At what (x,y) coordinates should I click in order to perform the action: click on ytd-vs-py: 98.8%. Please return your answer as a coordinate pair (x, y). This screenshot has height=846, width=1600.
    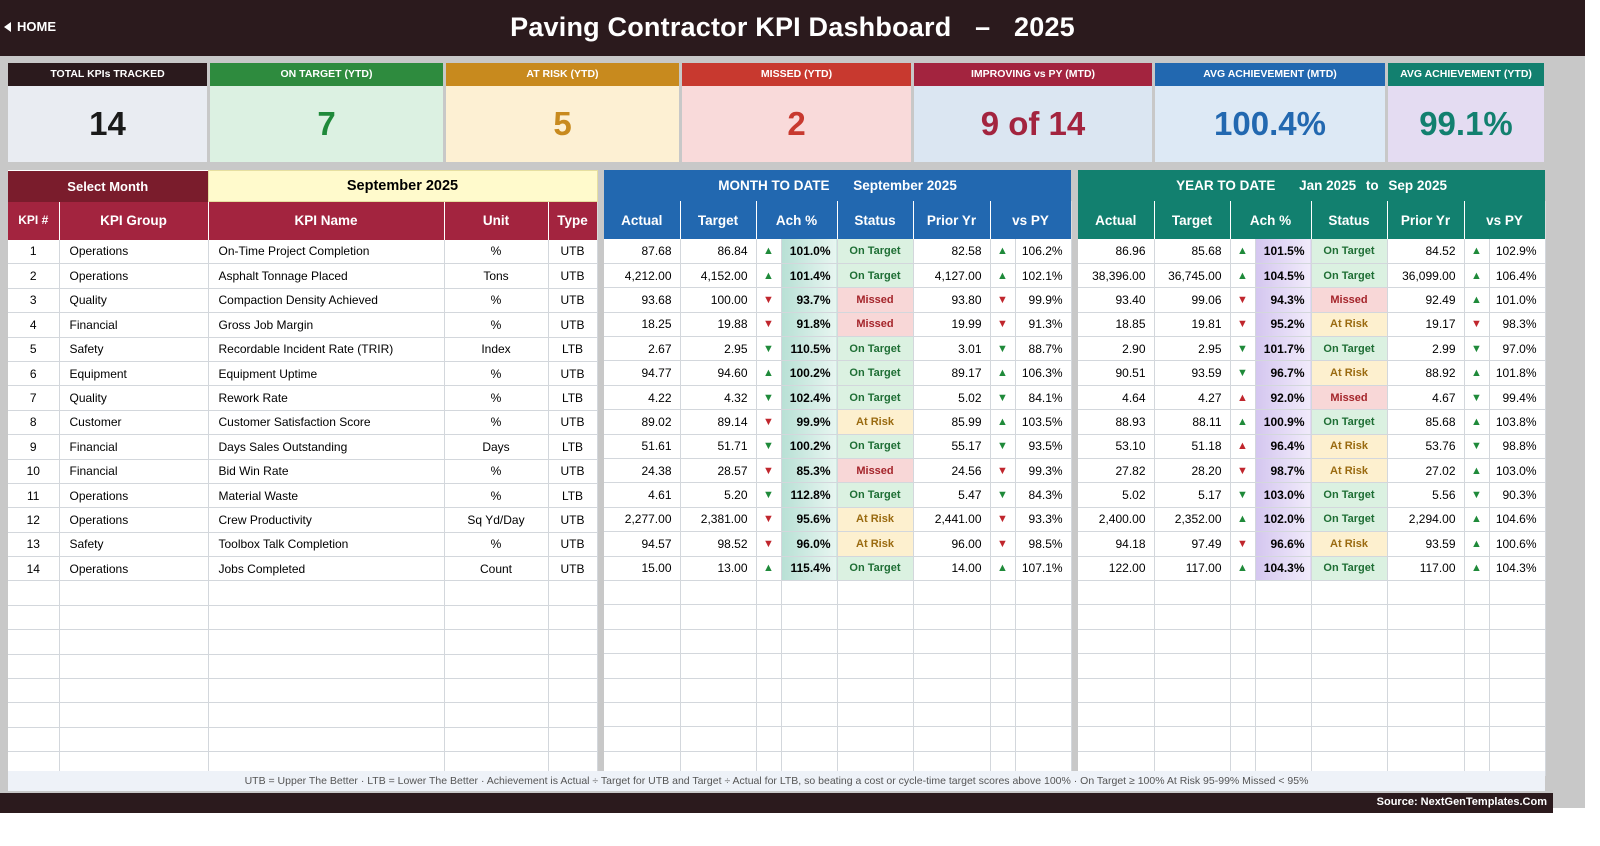
    Looking at the image, I should click on (1517, 447).